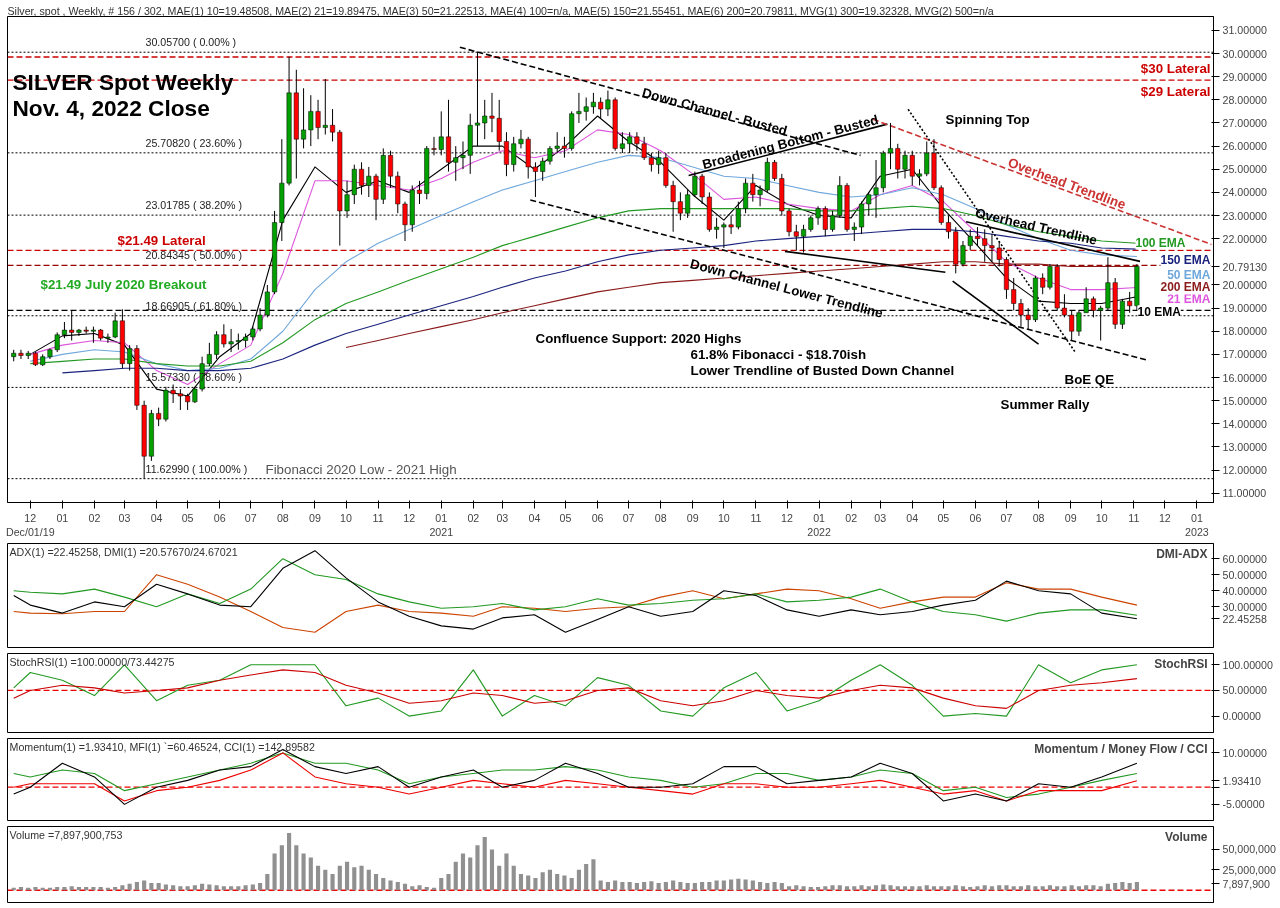 The height and width of the screenshot is (908, 1280). Describe the element at coordinates (1245, 752) in the screenshot. I see `y-tick-label: 10.00000` at that location.